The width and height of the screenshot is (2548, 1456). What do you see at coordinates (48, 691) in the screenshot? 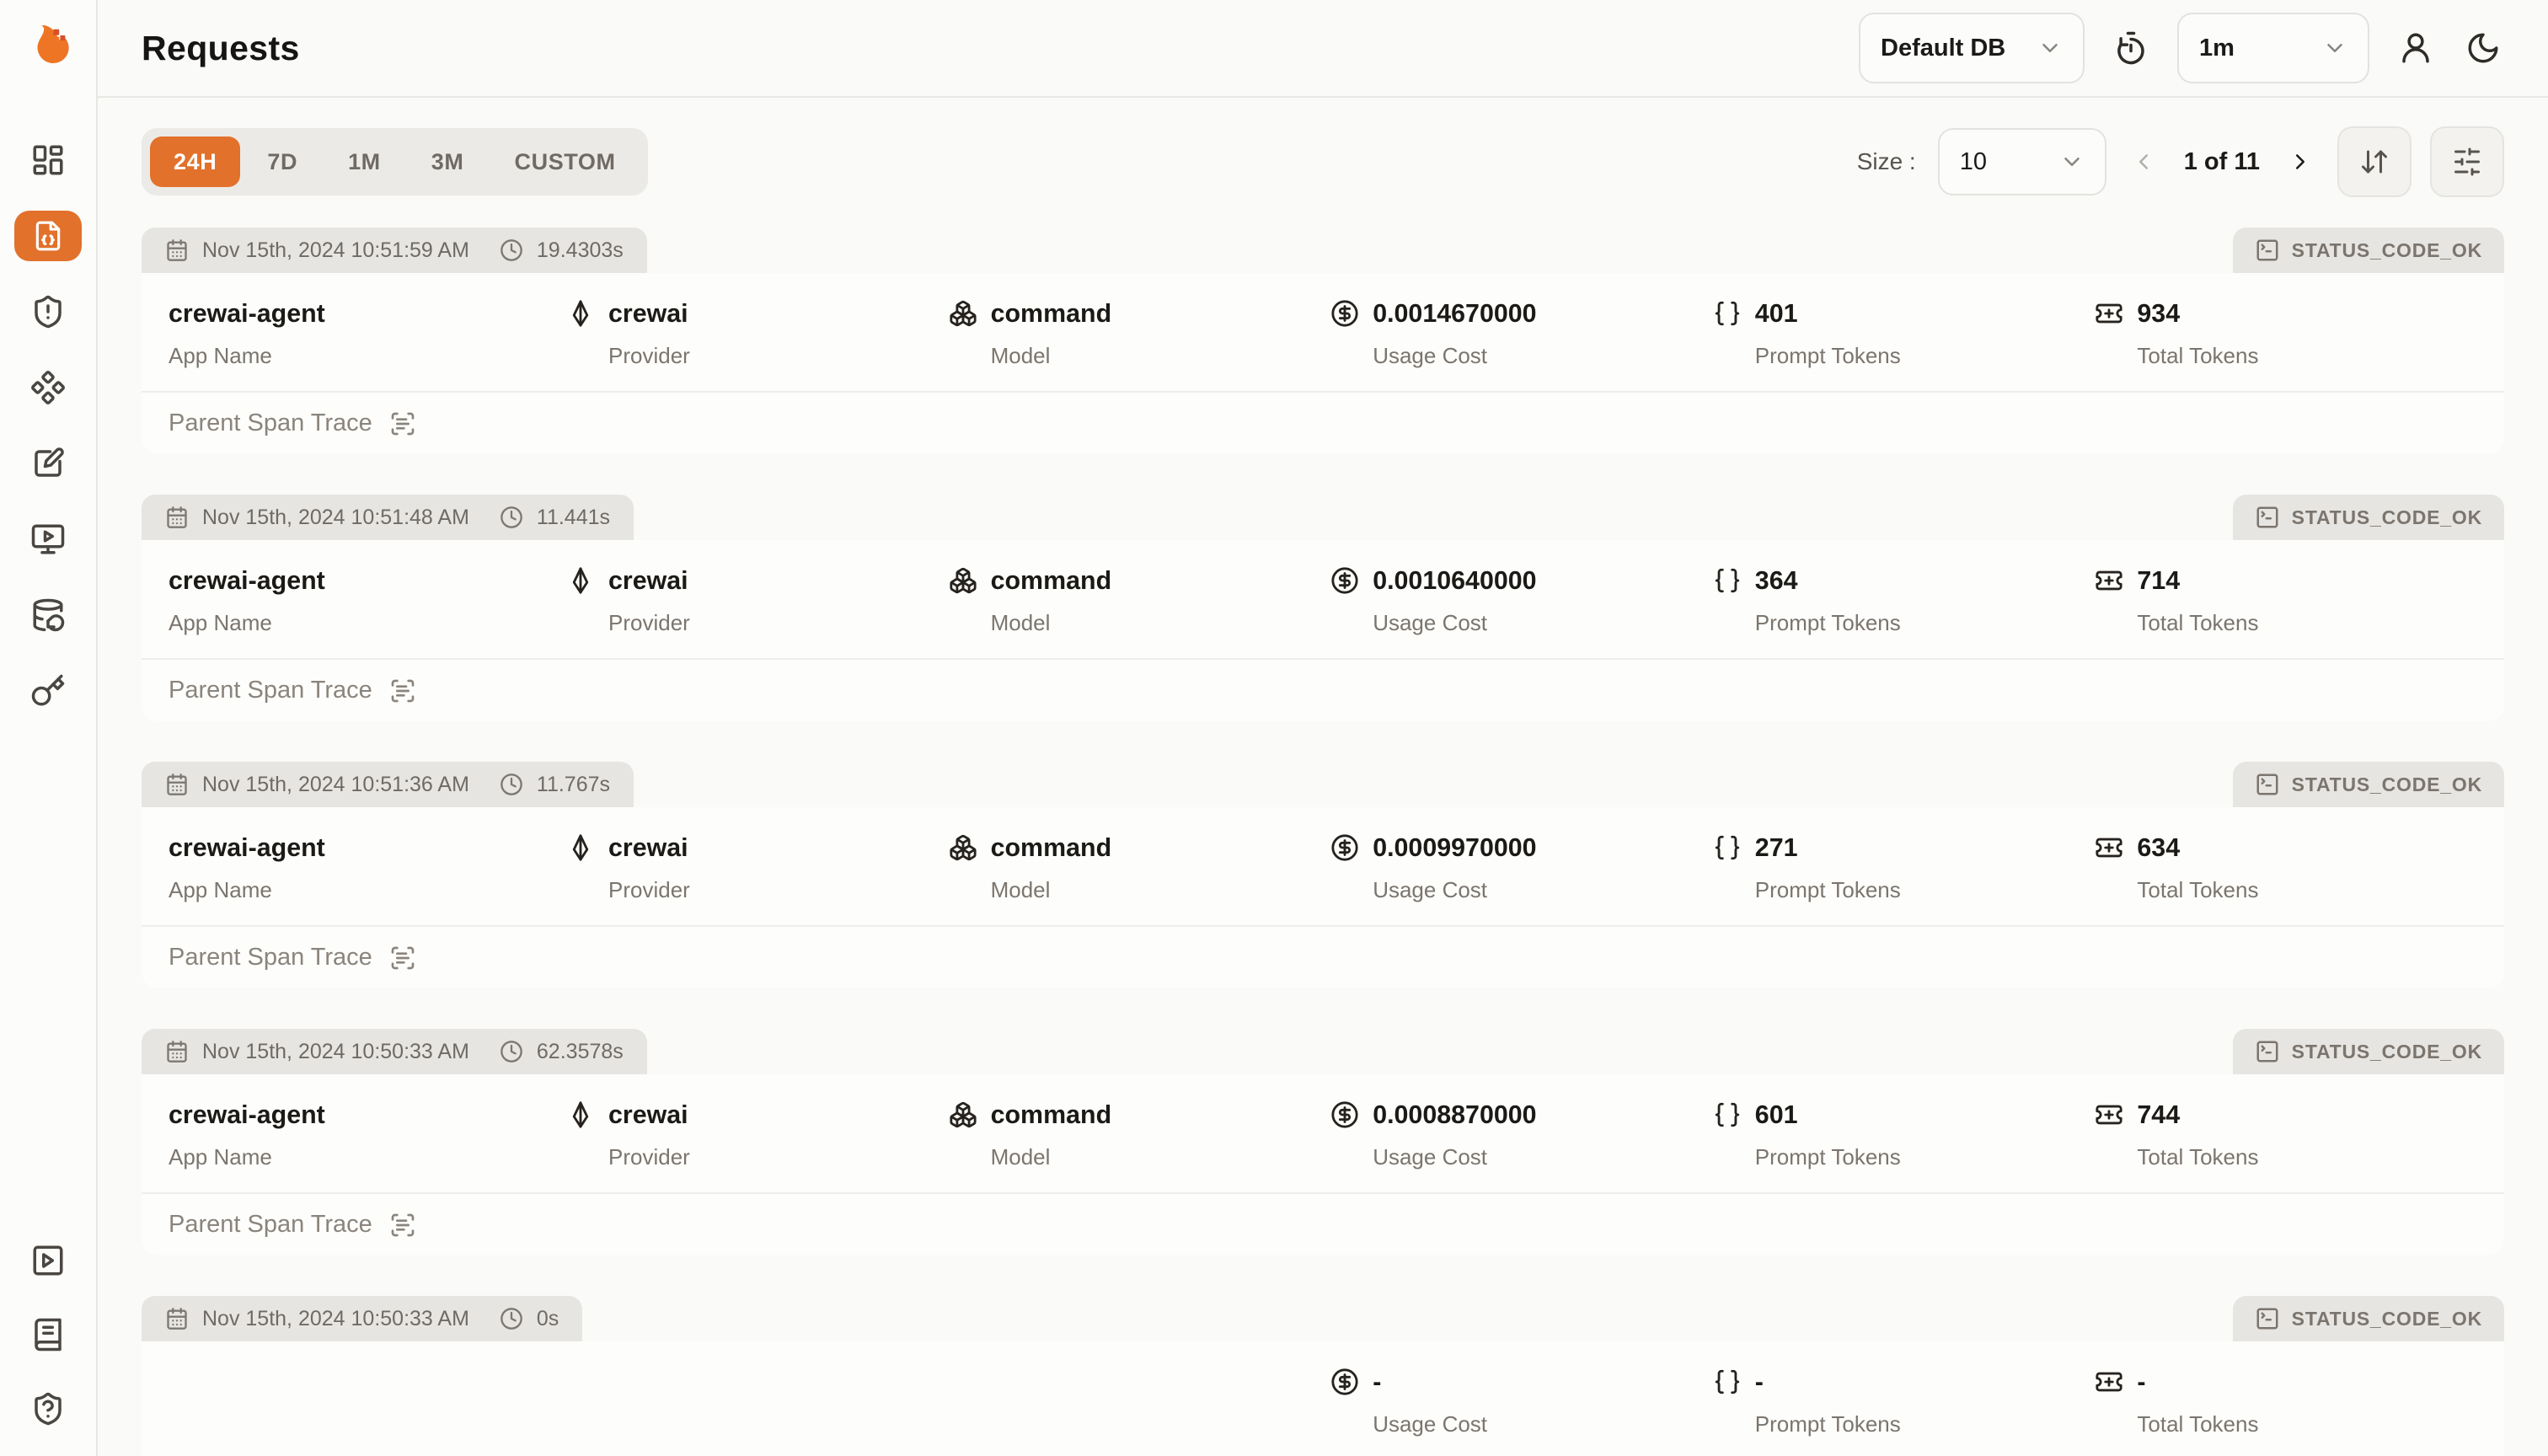
I see `sidebar-item-api-keys` at bounding box center [48, 691].